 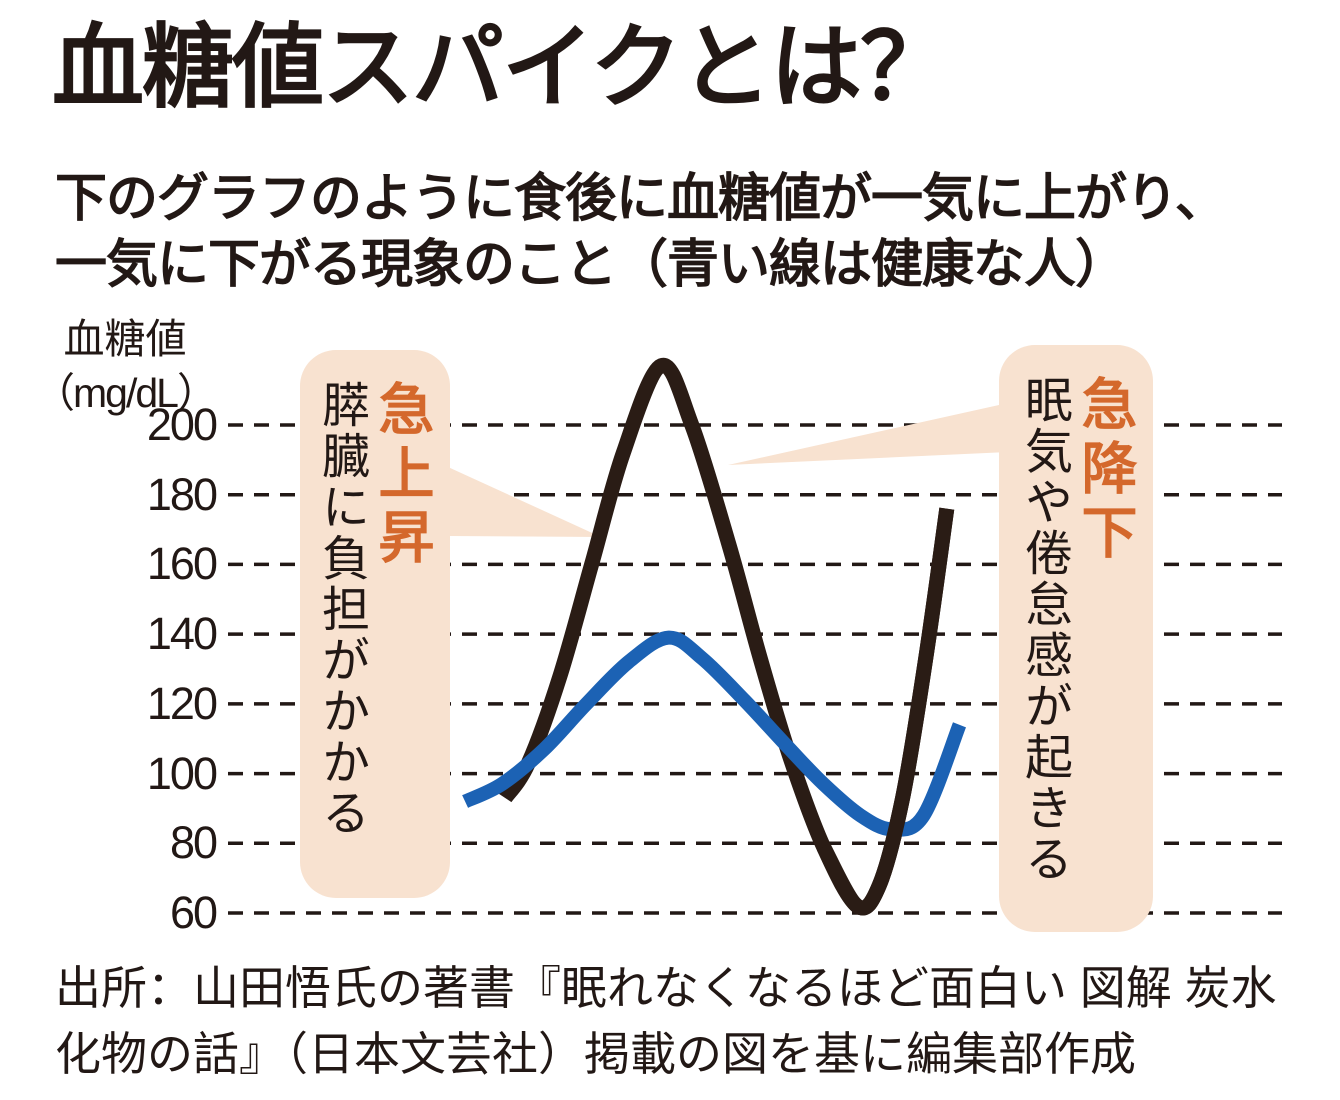 I want to click on y-tick-label-60: 60, so click(x=193, y=912).